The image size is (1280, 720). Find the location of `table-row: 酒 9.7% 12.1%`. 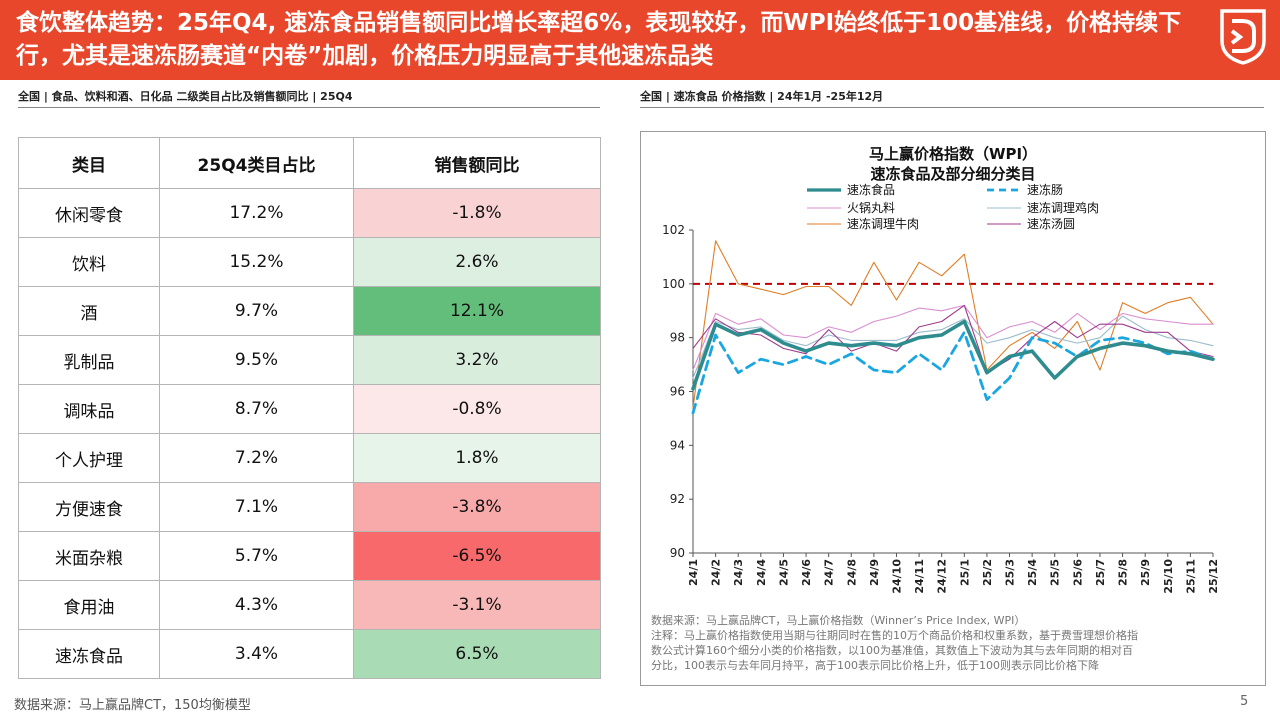

table-row: 酒 9.7% 12.1% is located at coordinates (309, 311).